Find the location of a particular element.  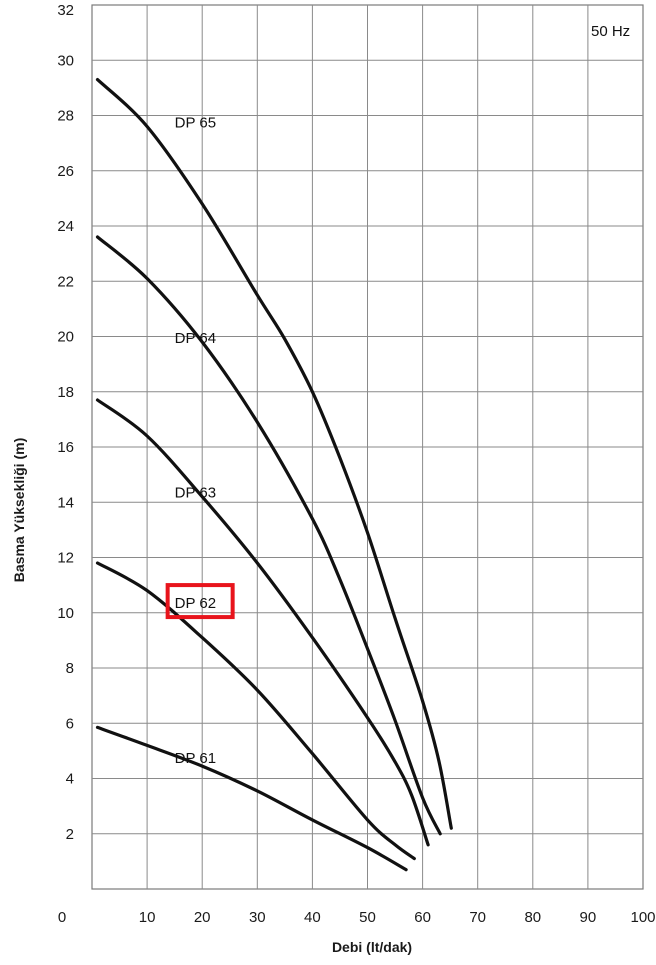

label-dp-64: DP 64 is located at coordinates (195, 338).